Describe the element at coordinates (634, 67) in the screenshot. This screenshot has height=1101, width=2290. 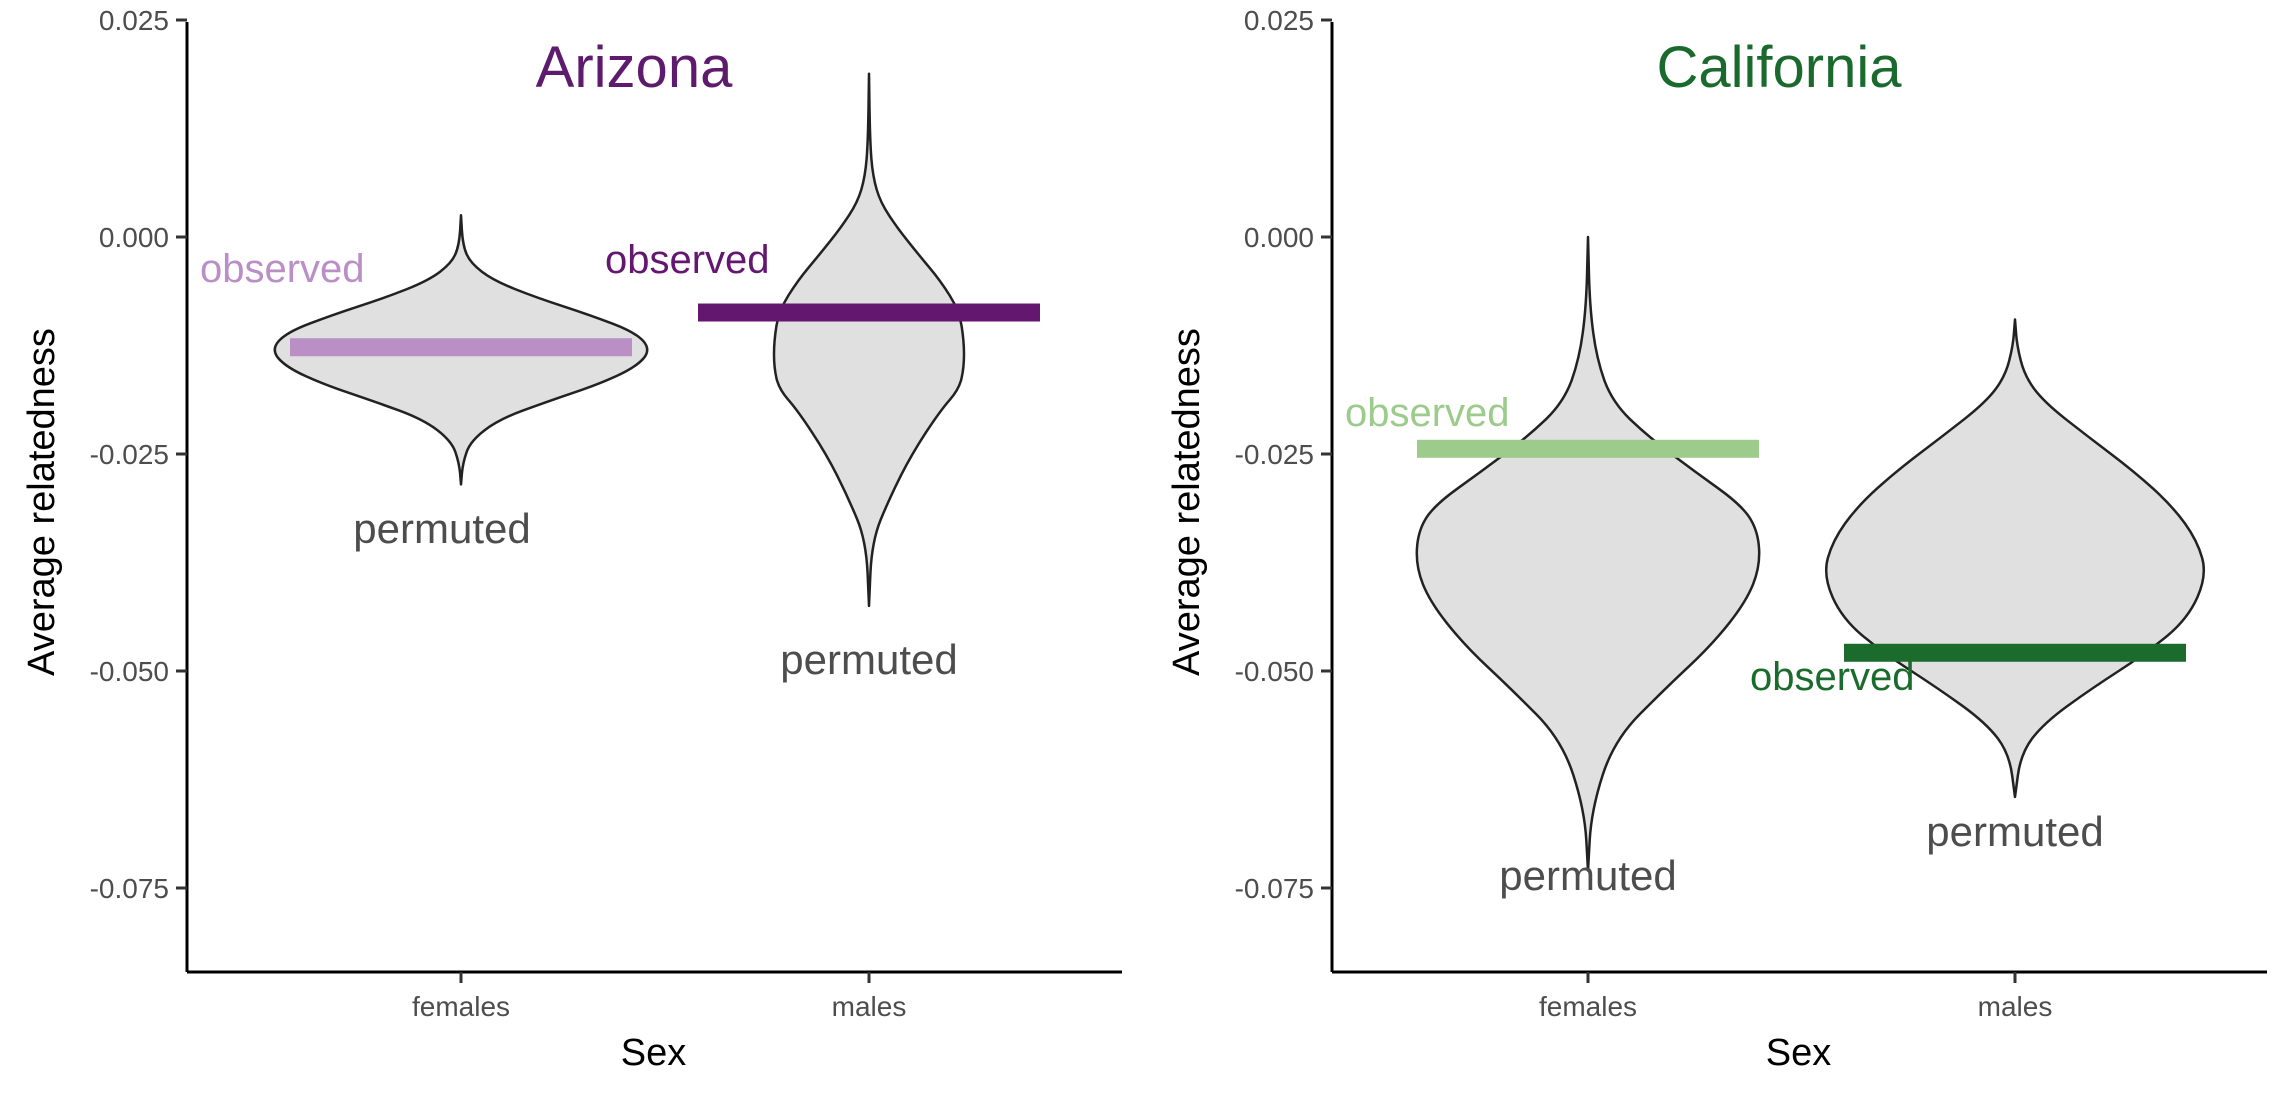
I see `panel-title: Arizona` at that location.